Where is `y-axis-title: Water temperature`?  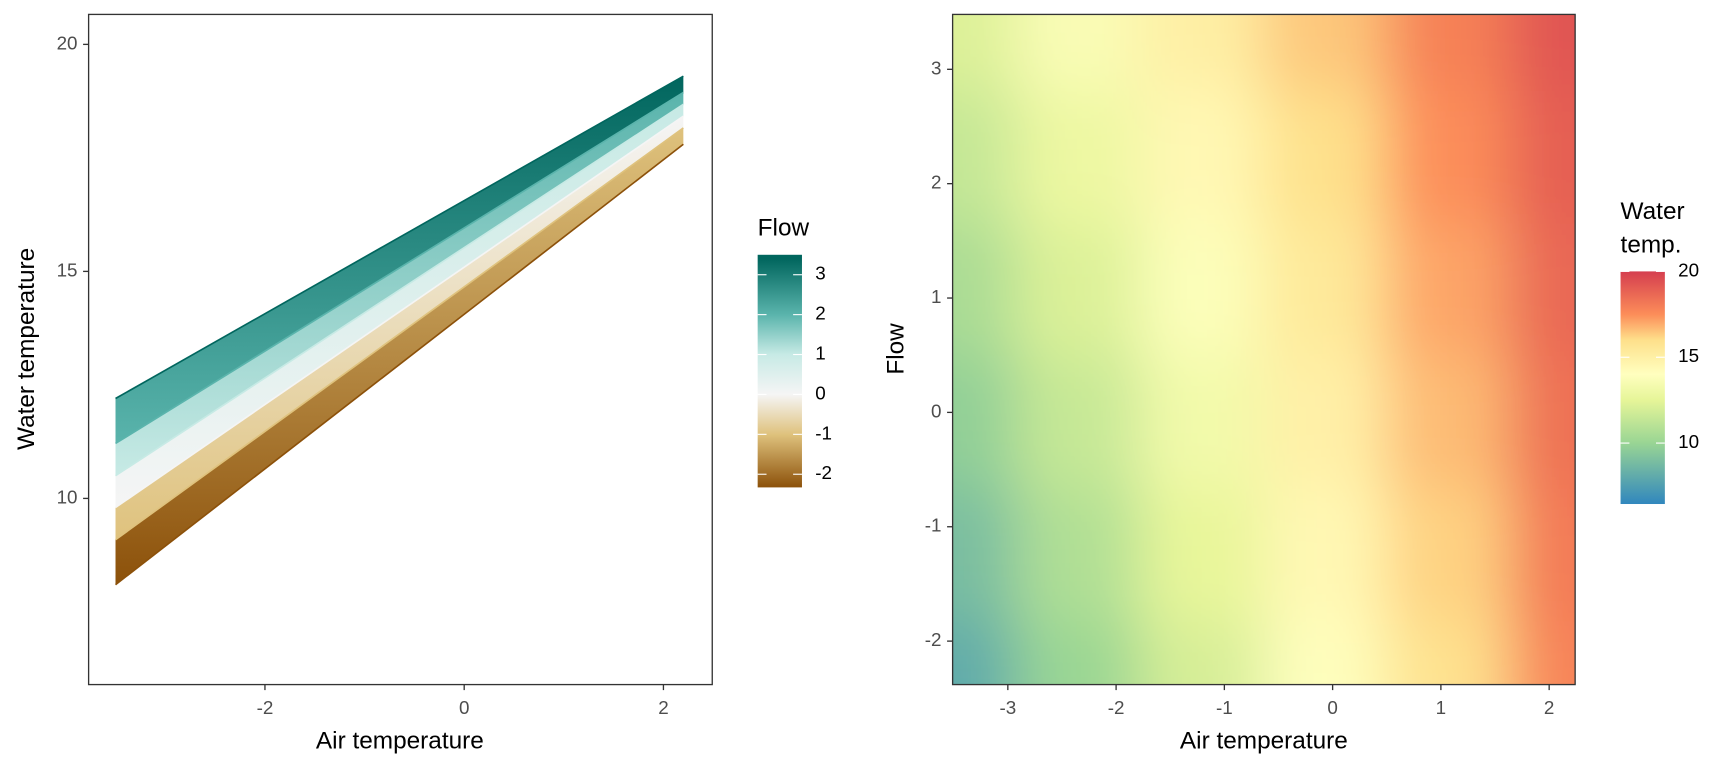 y-axis-title: Water temperature is located at coordinates (26, 349).